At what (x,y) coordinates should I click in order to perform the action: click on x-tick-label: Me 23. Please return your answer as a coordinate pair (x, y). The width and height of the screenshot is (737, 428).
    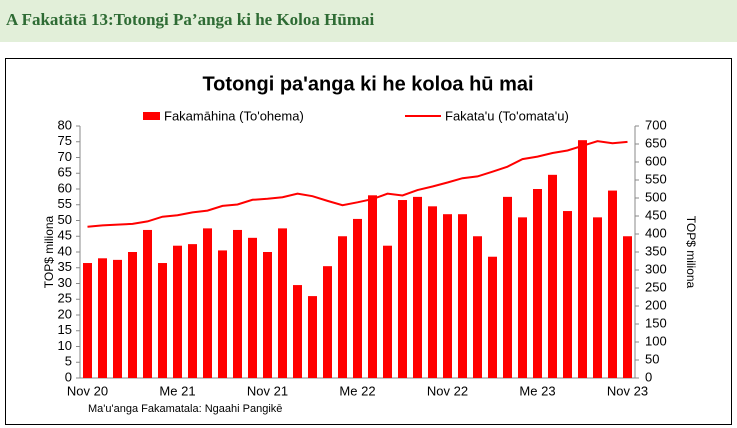
    Looking at the image, I should click on (537, 390).